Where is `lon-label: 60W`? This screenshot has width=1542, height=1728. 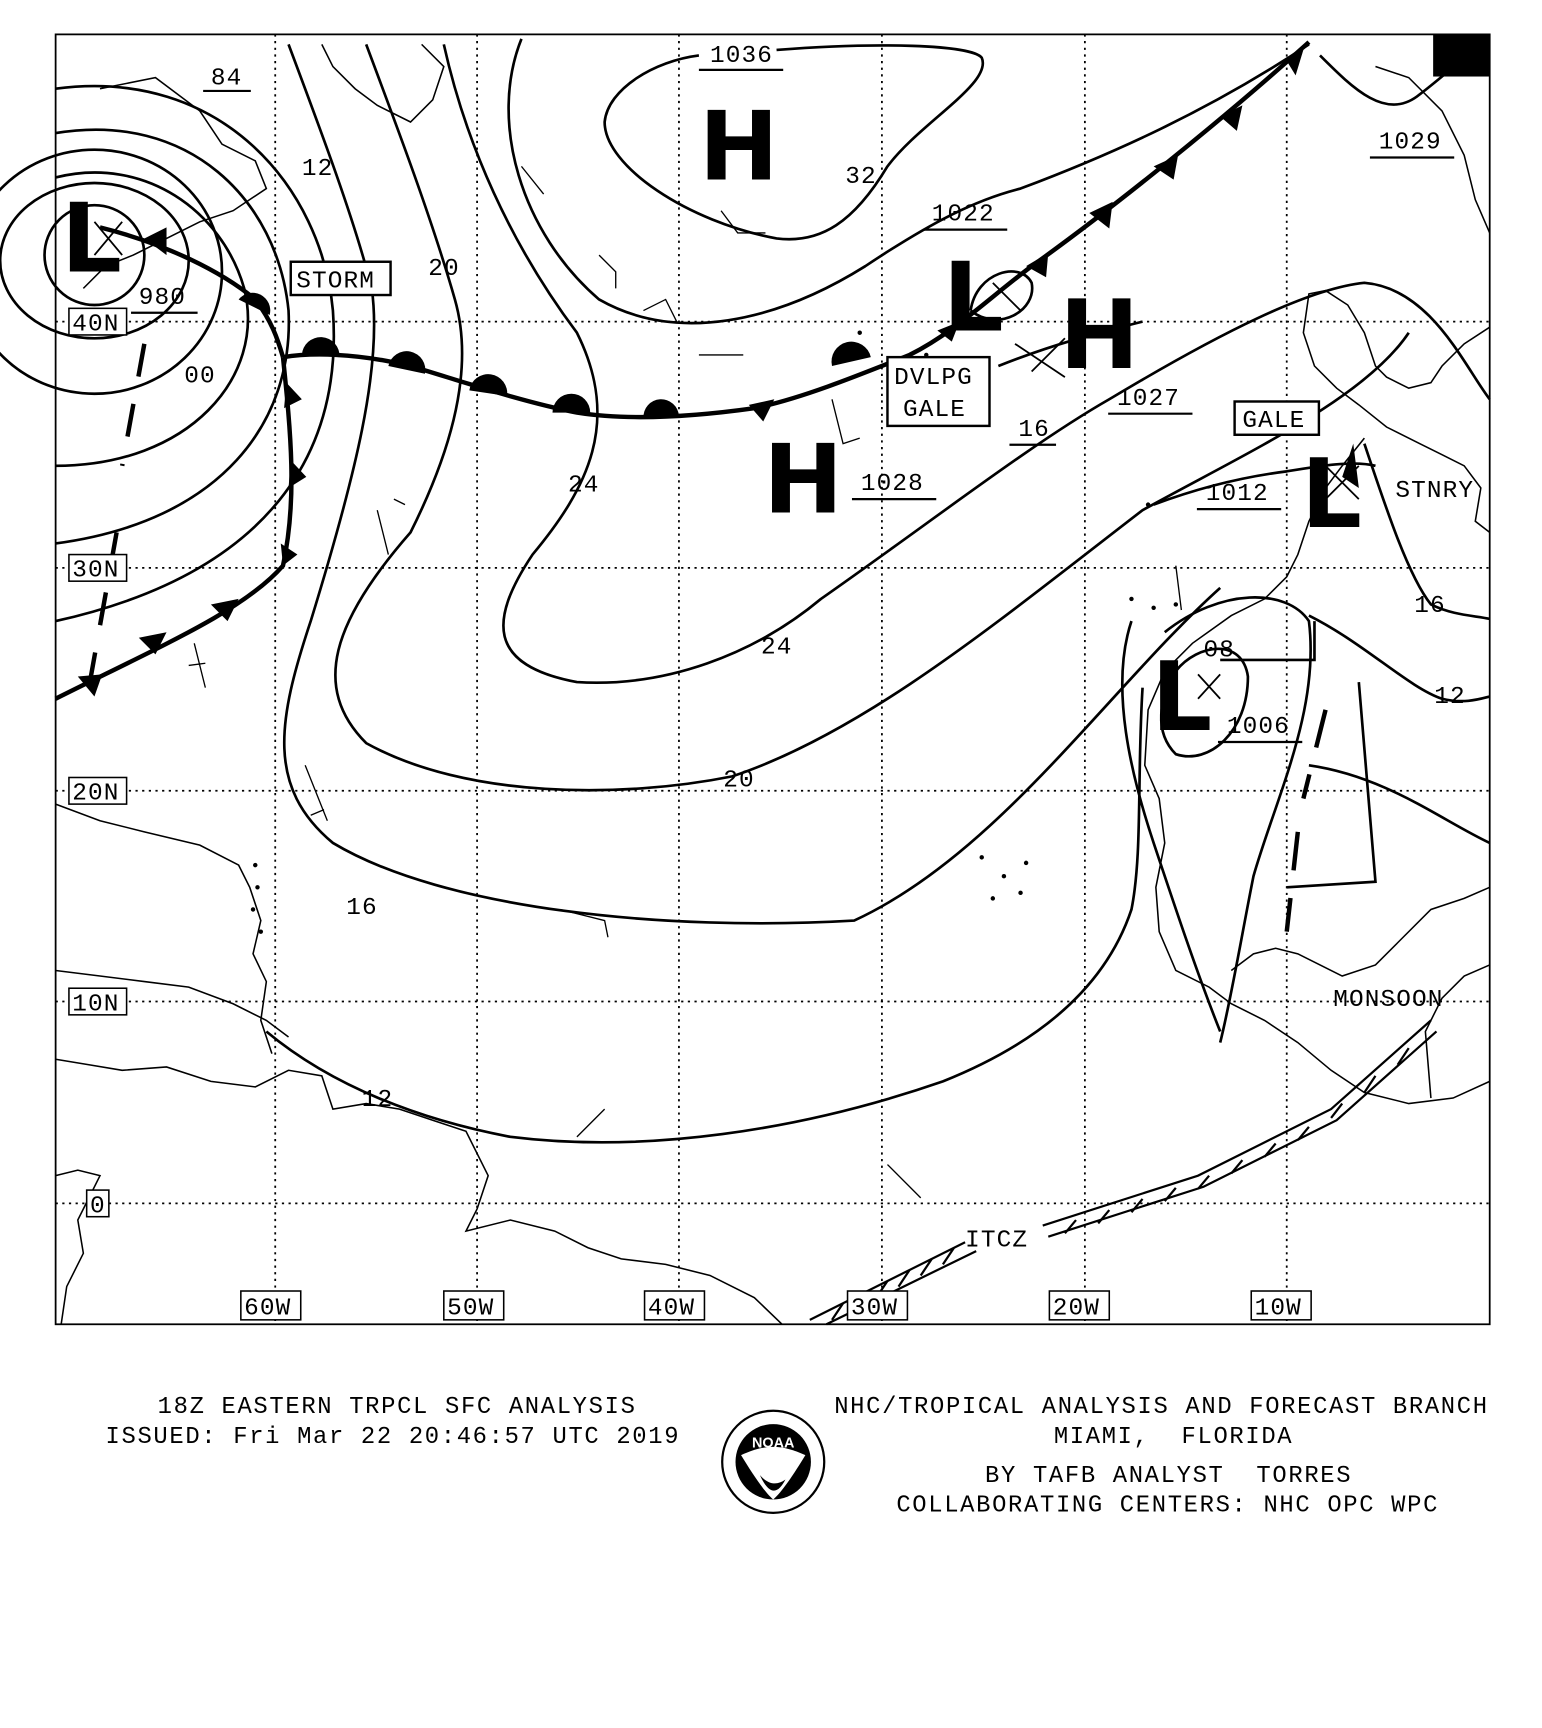 lon-label: 60W is located at coordinates (267, 1308).